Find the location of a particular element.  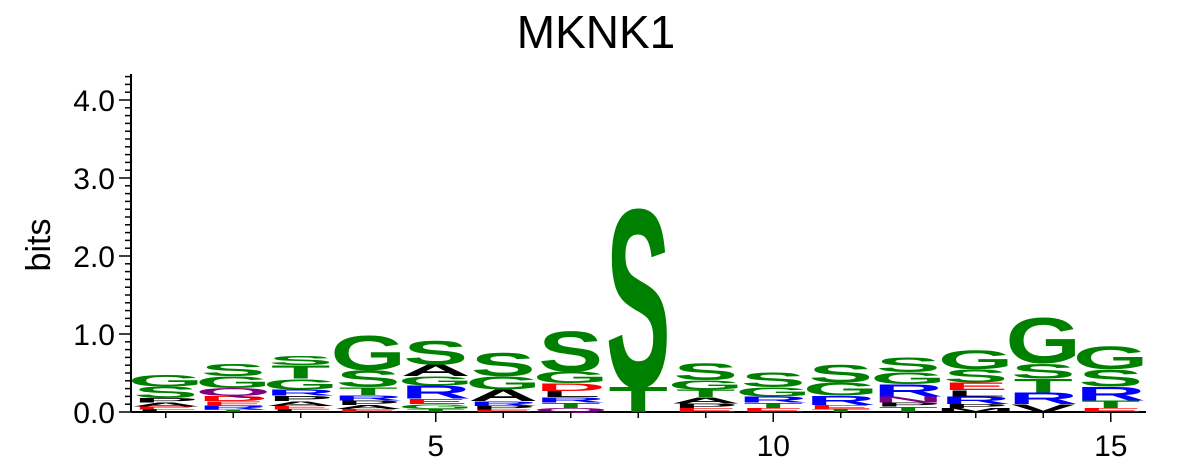

x-tick-label: 15 is located at coordinates (1110, 446).